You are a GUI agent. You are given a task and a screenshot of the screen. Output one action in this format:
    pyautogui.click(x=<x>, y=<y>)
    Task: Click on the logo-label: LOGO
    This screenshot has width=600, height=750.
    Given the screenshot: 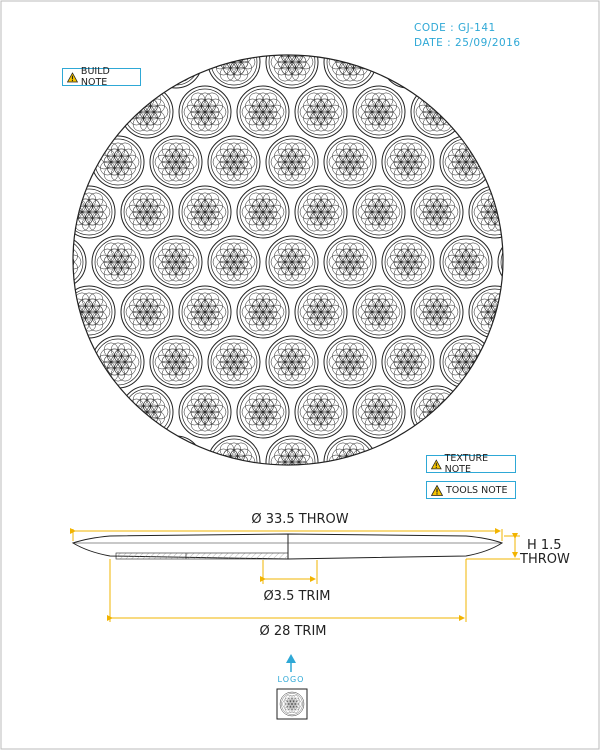 What is the action you would take?
    pyautogui.click(x=291, y=679)
    